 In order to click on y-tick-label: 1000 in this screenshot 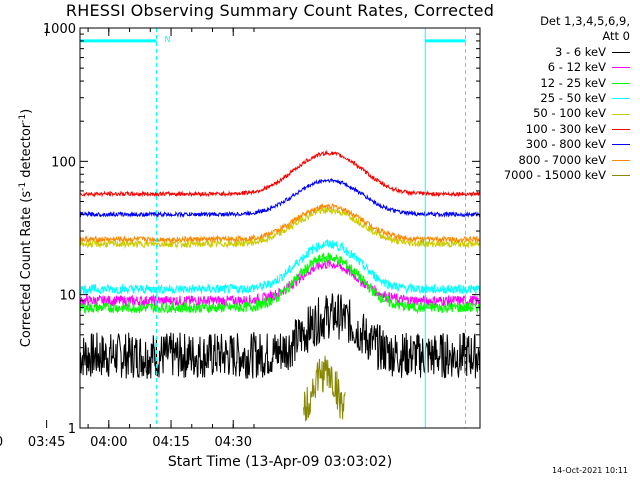, I will do `click(59, 29)`.